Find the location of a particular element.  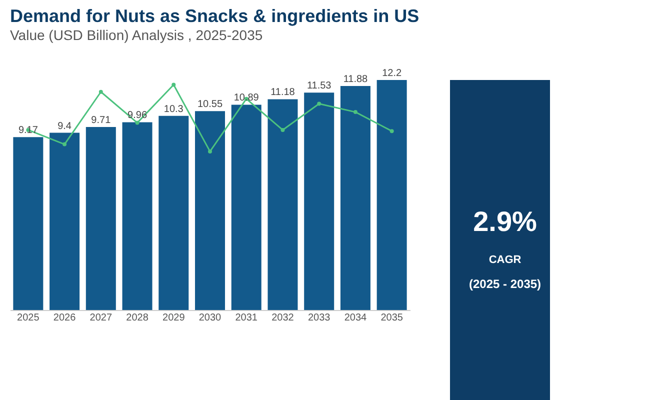

x-tick-label: 2026 is located at coordinates (64, 318).